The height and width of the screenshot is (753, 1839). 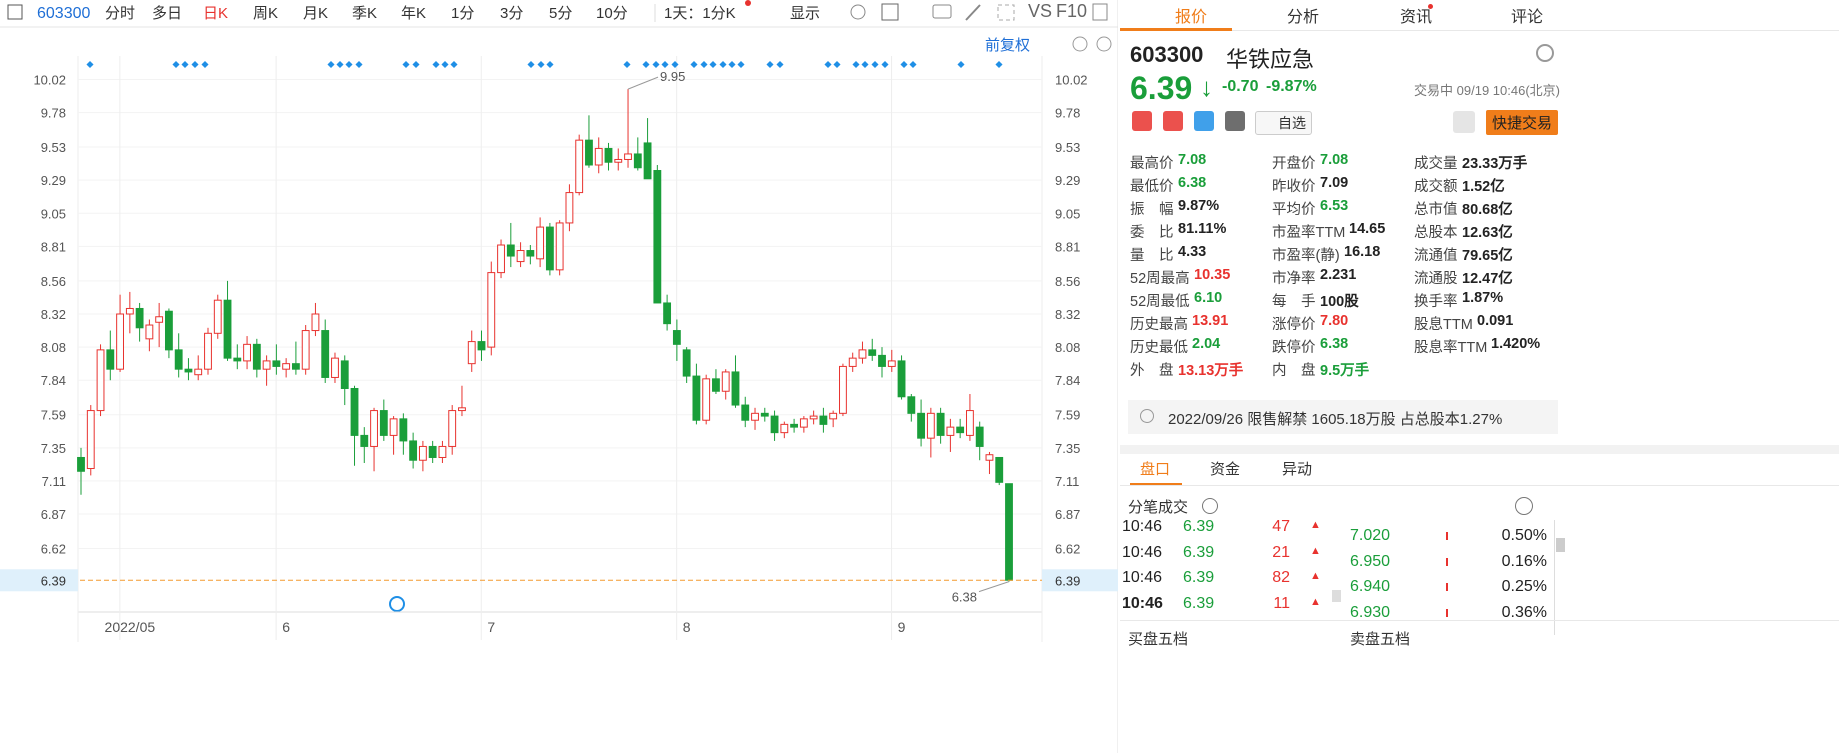 What do you see at coordinates (397, 604) in the screenshot?
I see `event-icon` at bounding box center [397, 604].